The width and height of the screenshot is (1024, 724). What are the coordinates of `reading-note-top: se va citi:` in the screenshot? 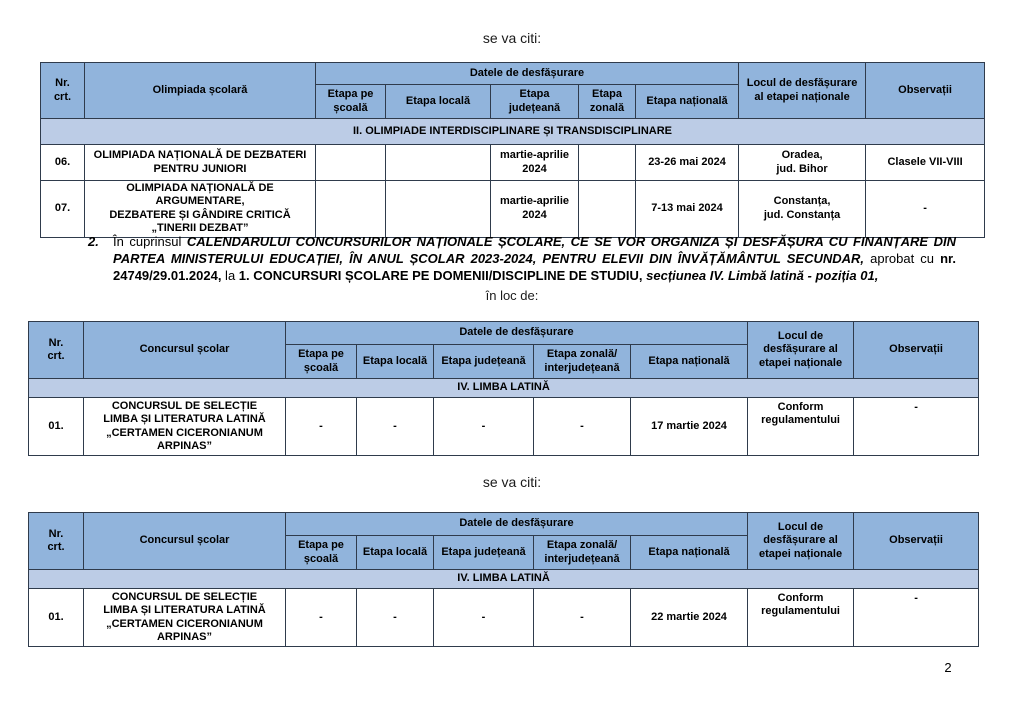 It's located at (512, 38).